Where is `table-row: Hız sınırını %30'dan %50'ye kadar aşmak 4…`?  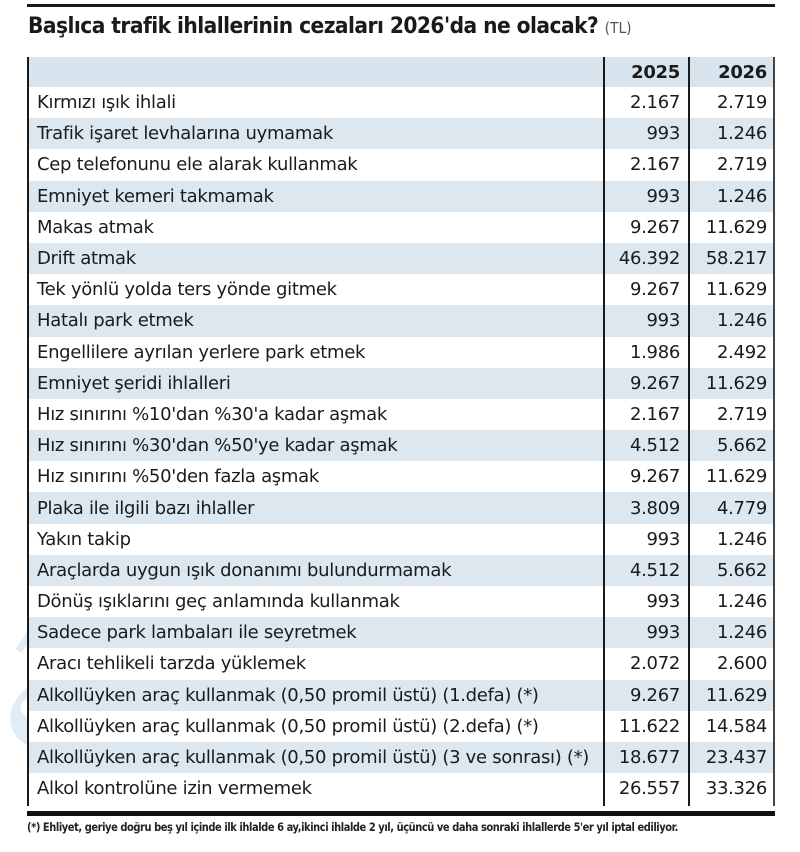 table-row: Hız sınırını %30'dan %50'ye kadar aşmak 4… is located at coordinates (401, 446).